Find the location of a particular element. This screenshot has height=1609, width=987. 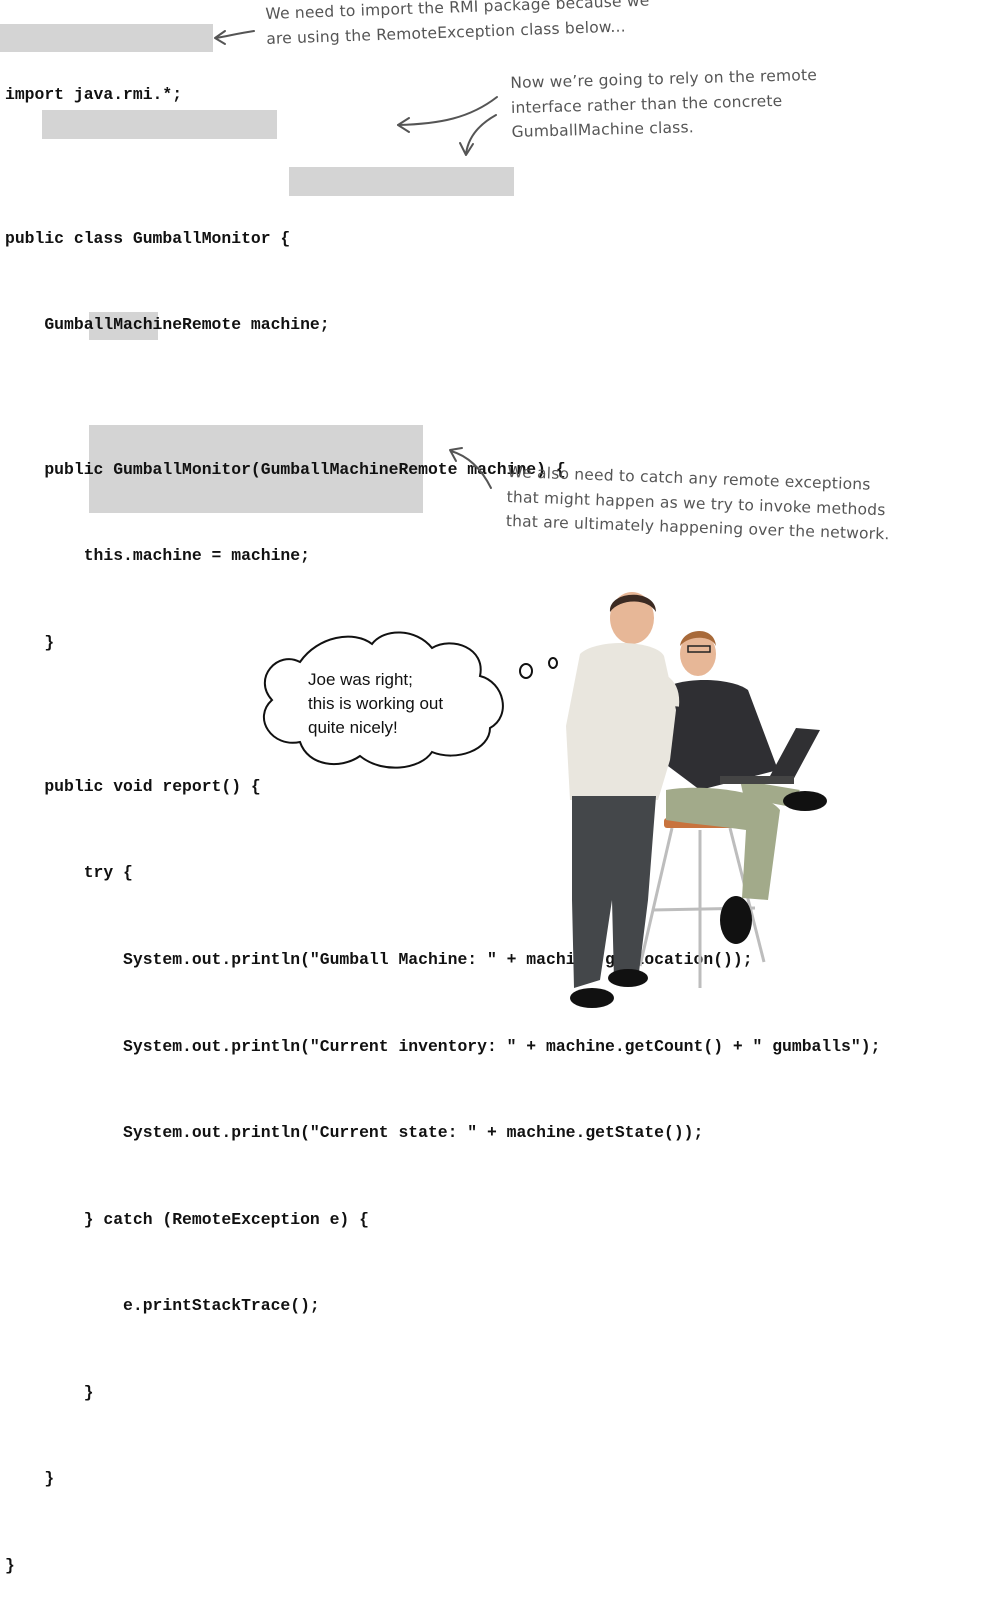

highlight-catch-block is located at coordinates (256, 469).